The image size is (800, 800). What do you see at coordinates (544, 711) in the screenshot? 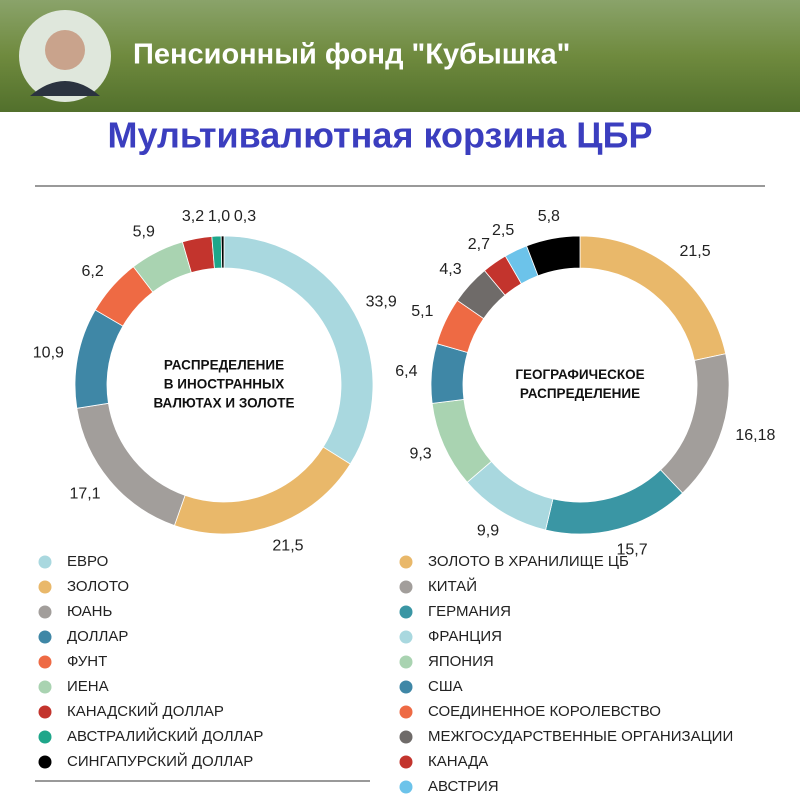
I see `legend-label: СОЕДИНЕННОЕ КОРОЛЕВСТВО` at bounding box center [544, 711].